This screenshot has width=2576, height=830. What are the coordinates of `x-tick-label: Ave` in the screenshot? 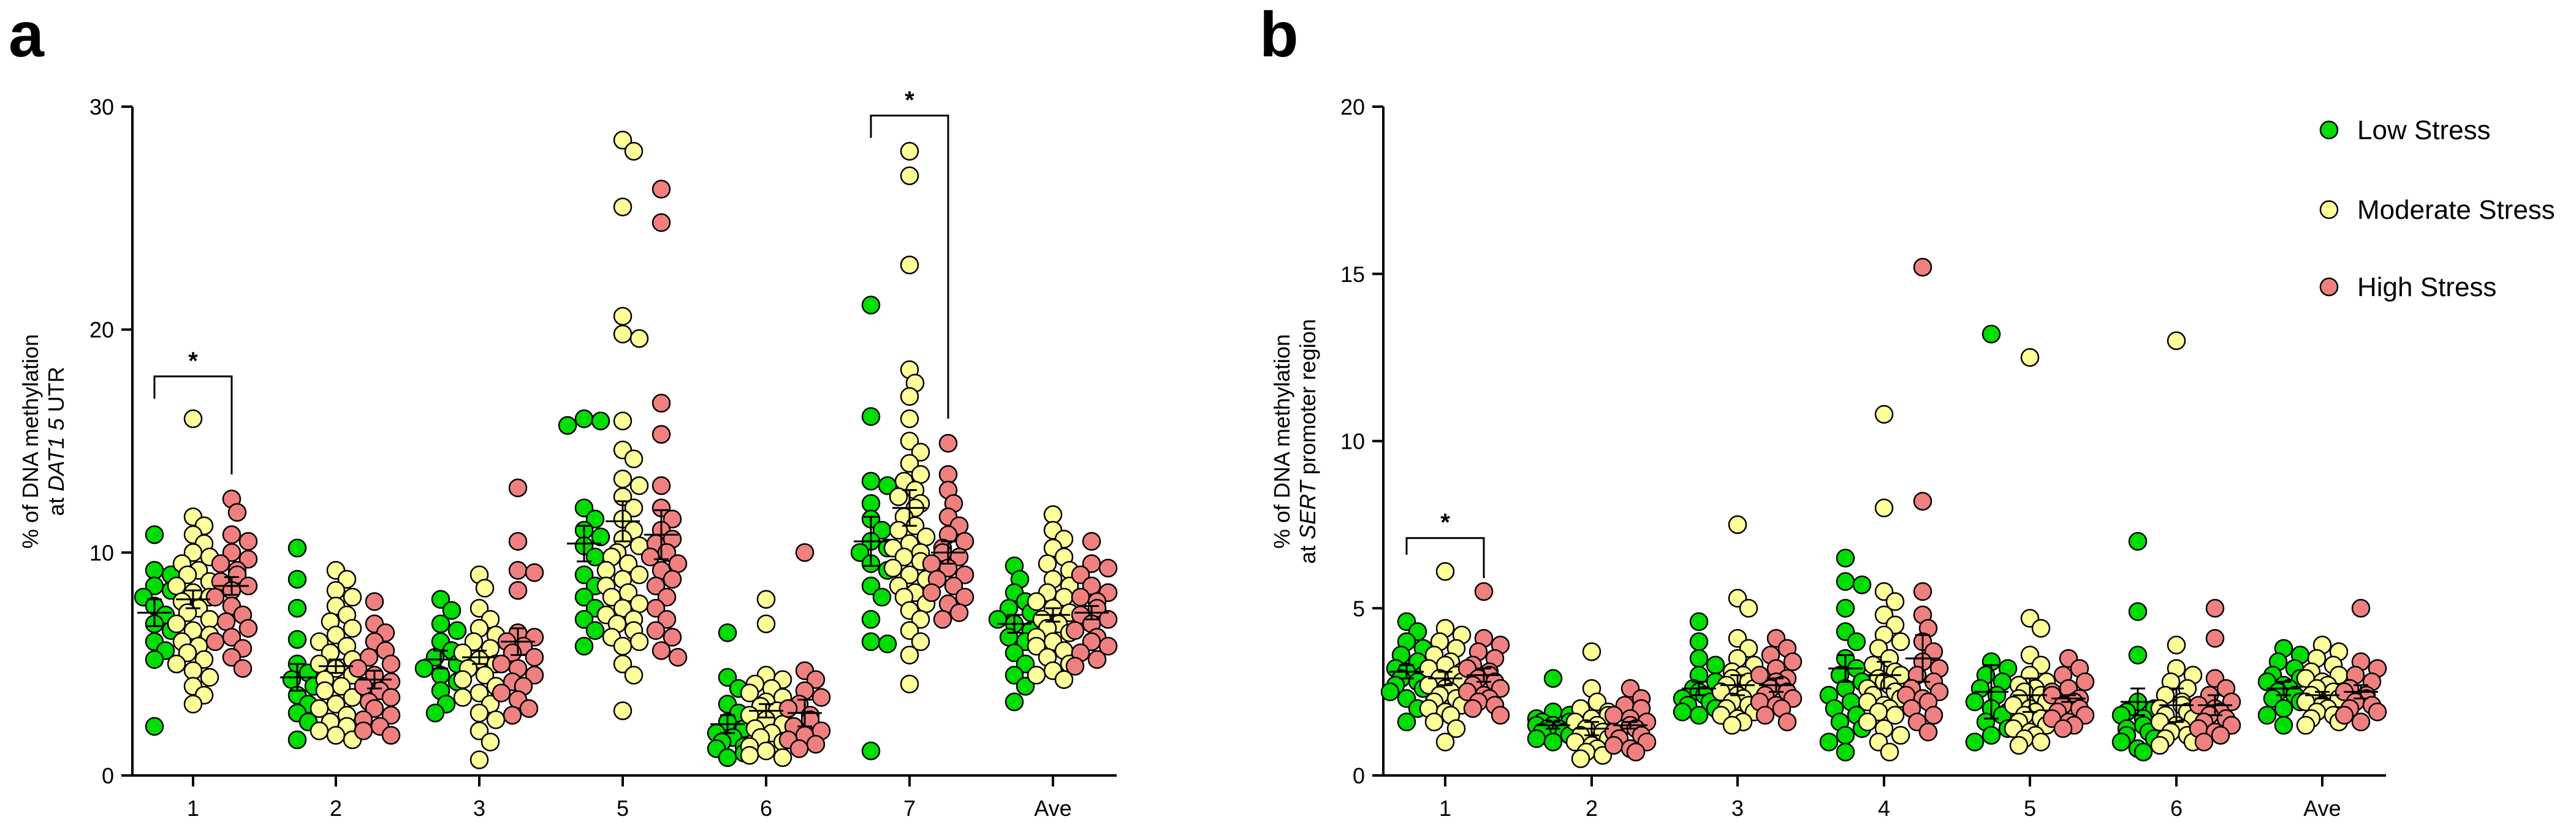 It's located at (2322, 808).